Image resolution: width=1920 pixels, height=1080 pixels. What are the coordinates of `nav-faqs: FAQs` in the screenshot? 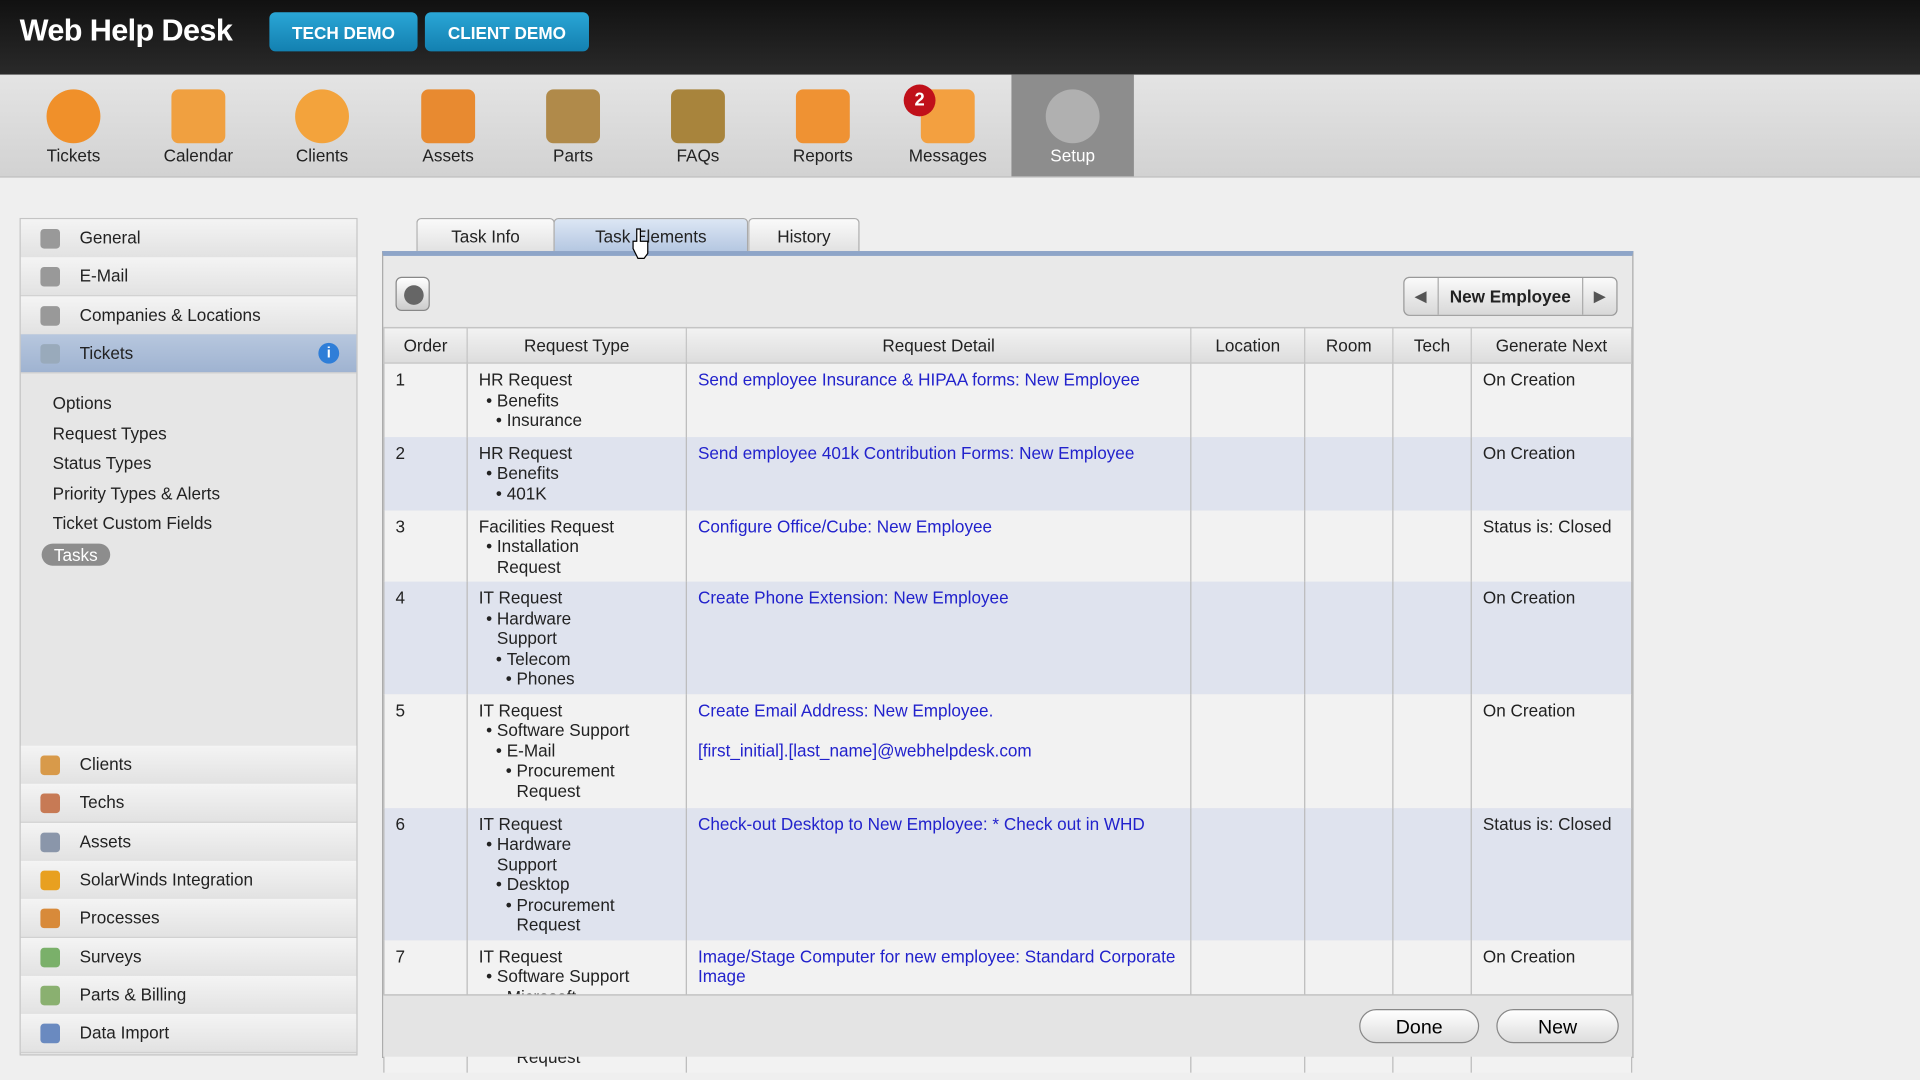 It's located at (698, 126).